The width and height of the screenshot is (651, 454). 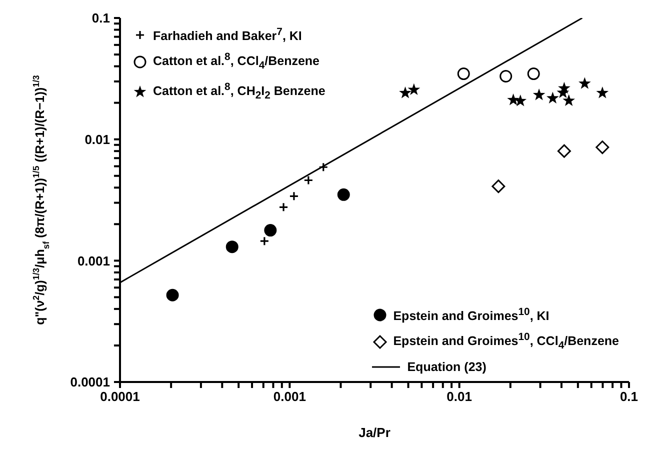 What do you see at coordinates (446, 367) in the screenshot?
I see `legend-label: Equation (23)` at bounding box center [446, 367].